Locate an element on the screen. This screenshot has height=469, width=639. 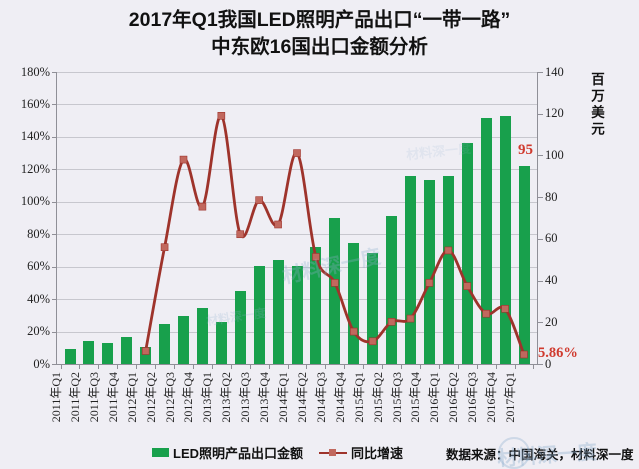
x-tick-2011年Q4: 2011年Q4 is located at coordinates (112, 397).